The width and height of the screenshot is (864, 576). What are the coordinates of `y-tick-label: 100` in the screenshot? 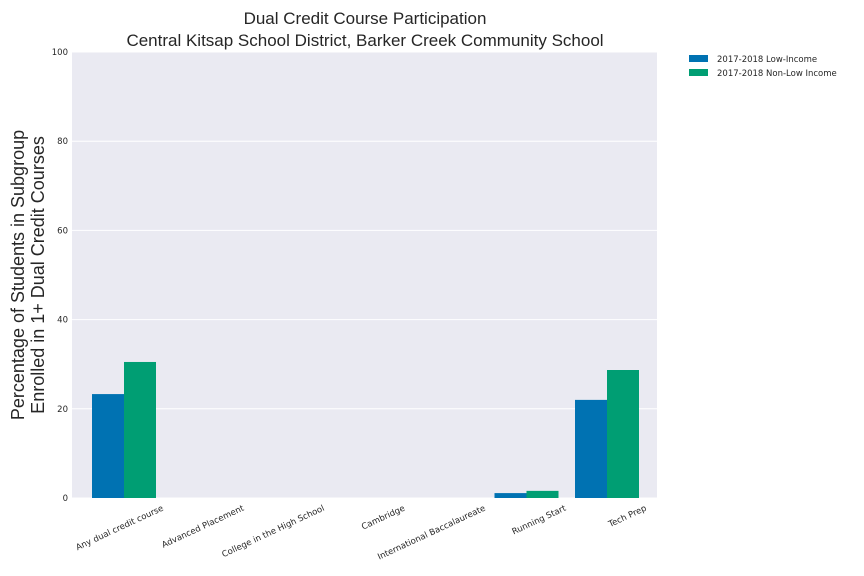 It's located at (60, 53).